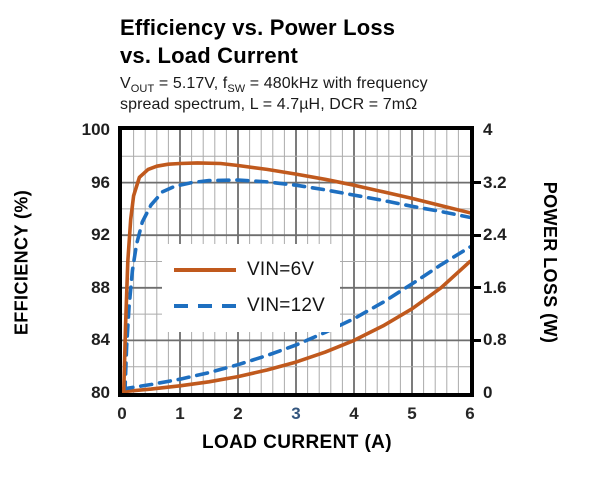  I want to click on y-tick-right: 0, so click(488, 392).